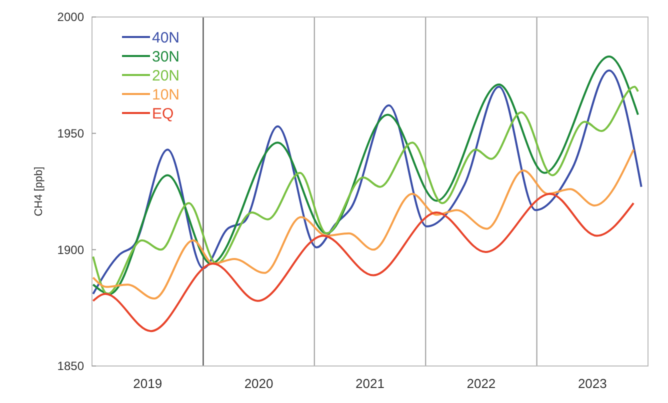 This screenshot has width=668, height=403. I want to click on legend-label: 30N, so click(166, 57).